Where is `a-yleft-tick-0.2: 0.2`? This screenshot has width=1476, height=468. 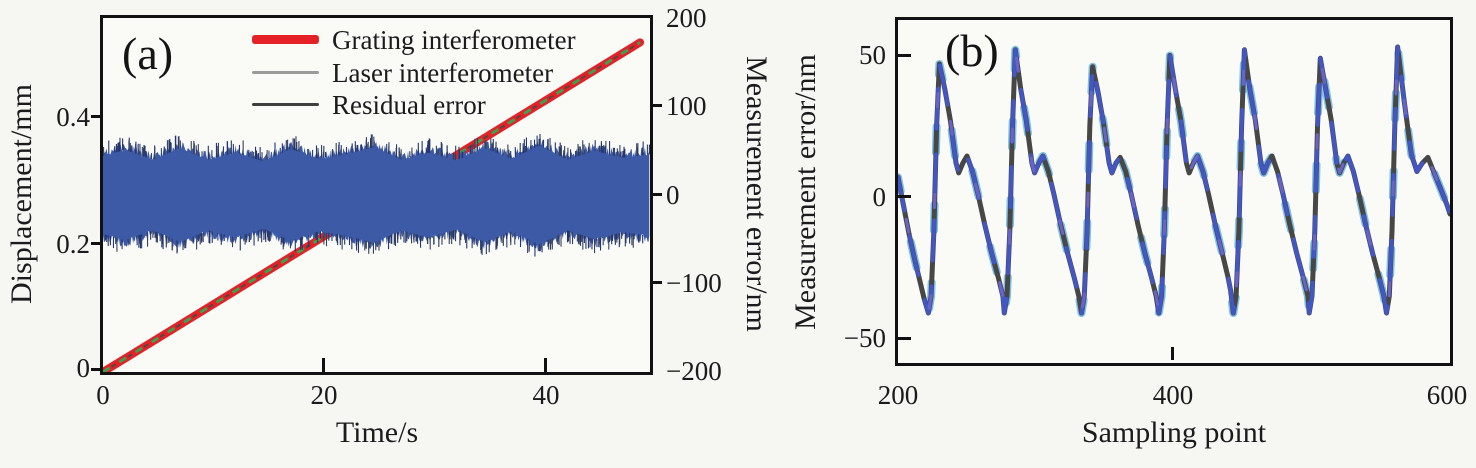 a-yleft-tick-0.2: 0.2 is located at coordinates (73, 244).